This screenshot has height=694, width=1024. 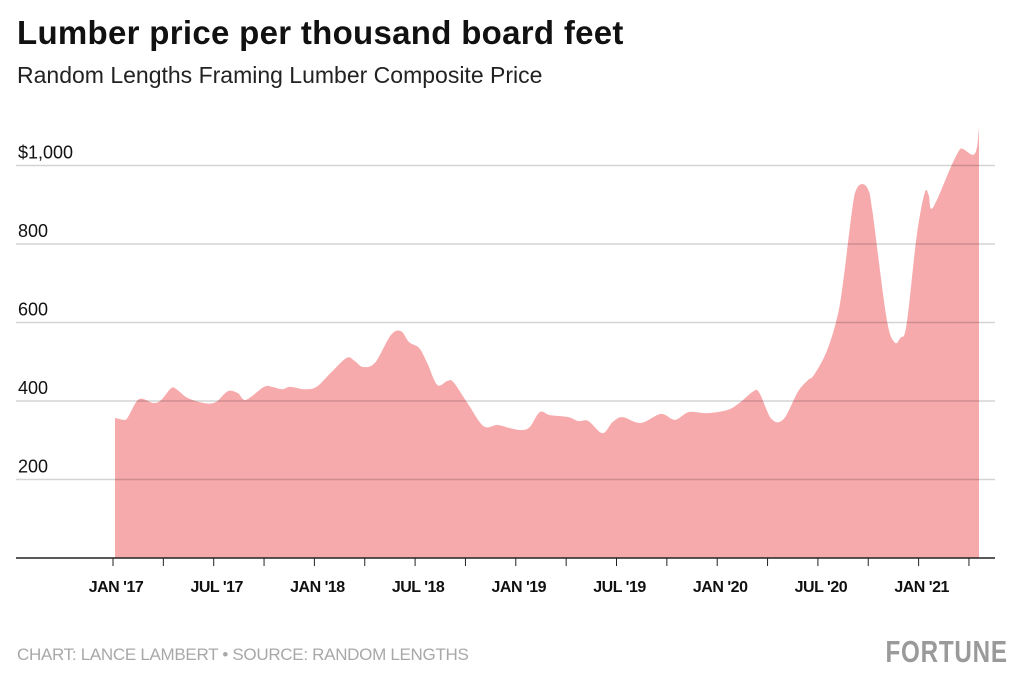 I want to click on x-tick-label: JUL '20, so click(x=821, y=587).